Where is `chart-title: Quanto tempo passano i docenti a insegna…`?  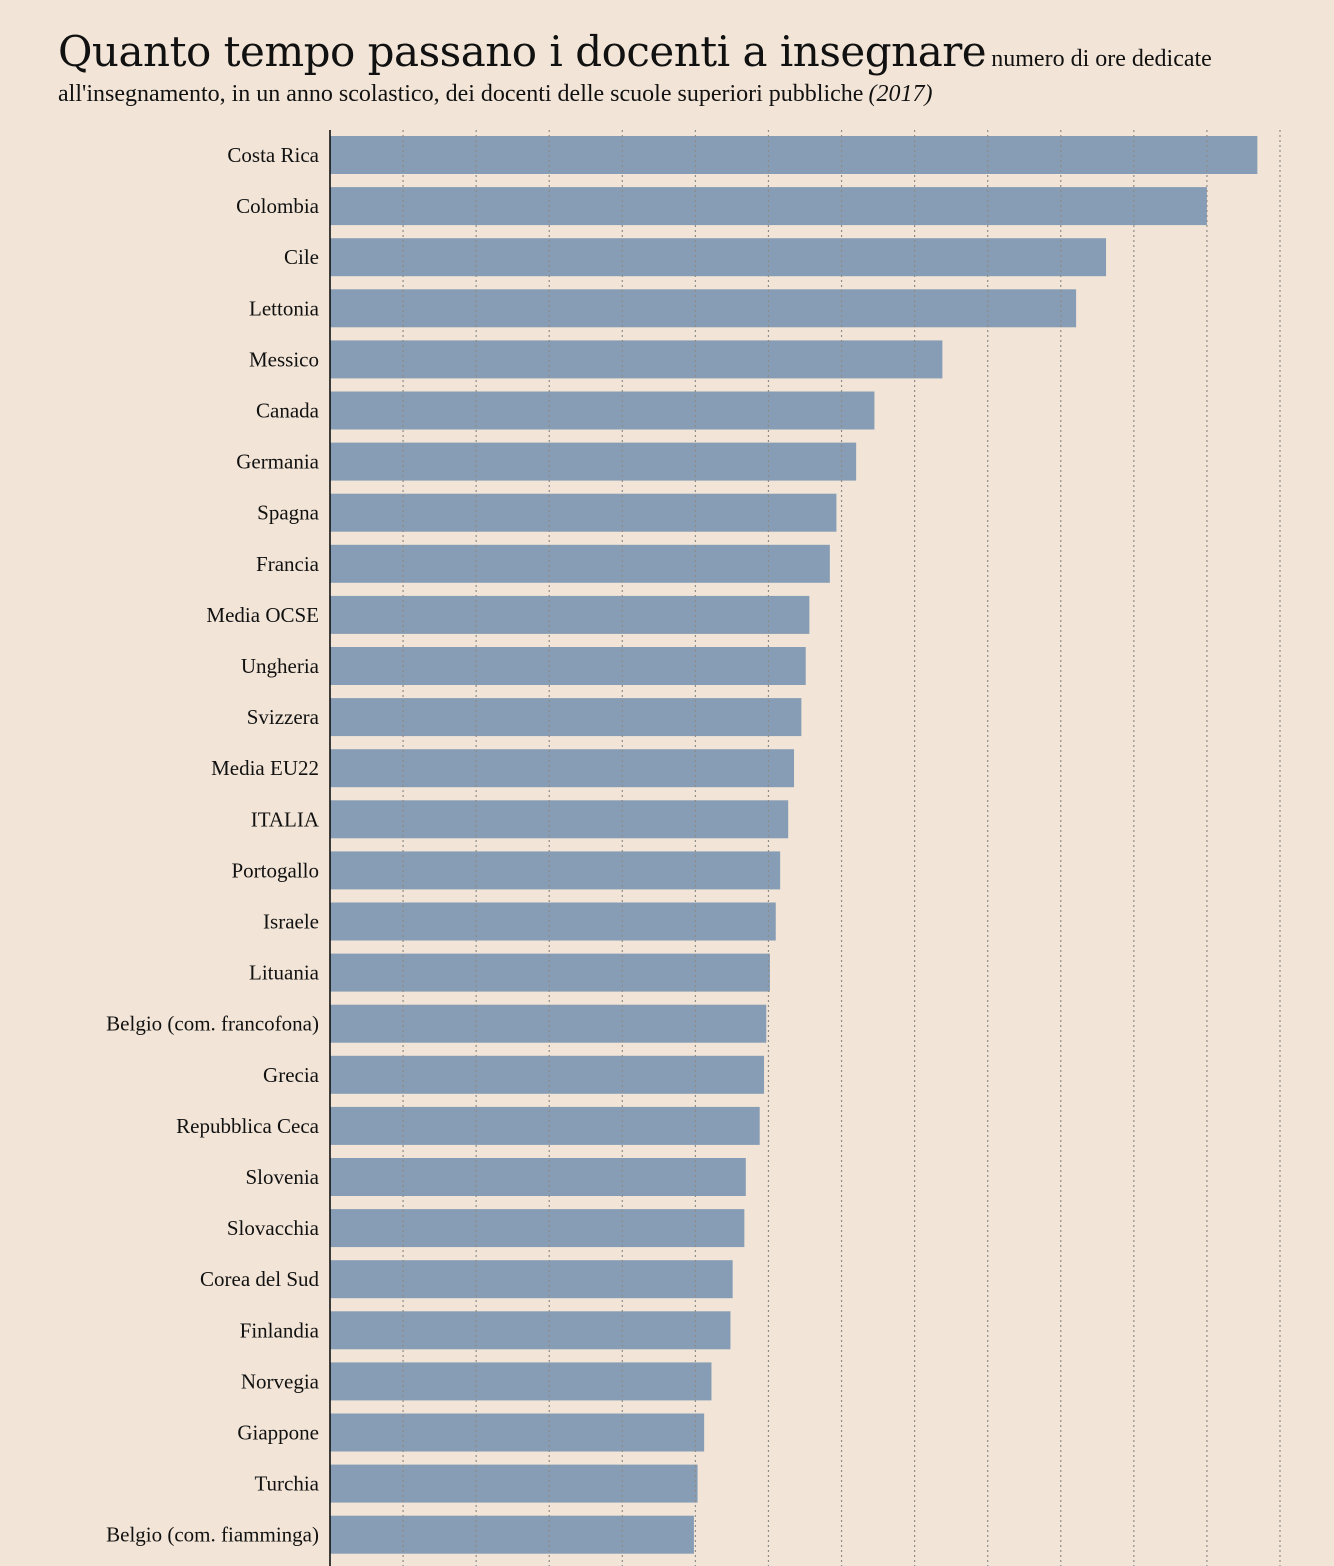 chart-title: Quanto tempo passano i docenti a insegna… is located at coordinates (522, 51).